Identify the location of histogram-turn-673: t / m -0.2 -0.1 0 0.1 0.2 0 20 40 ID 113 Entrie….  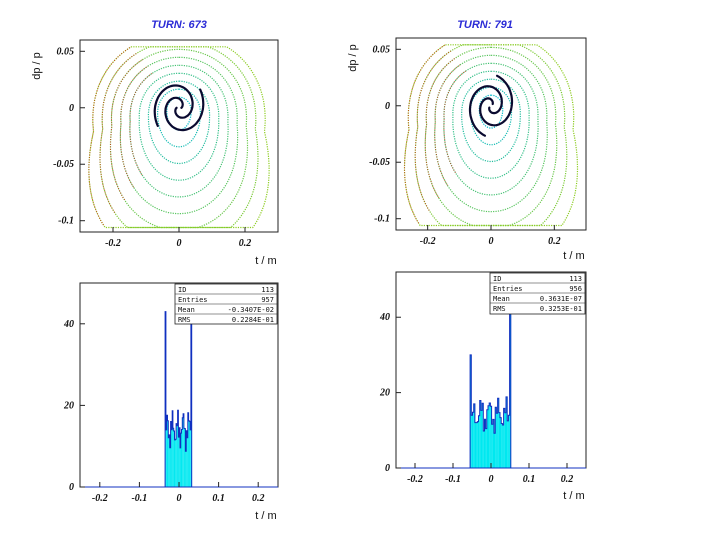
(171, 402).